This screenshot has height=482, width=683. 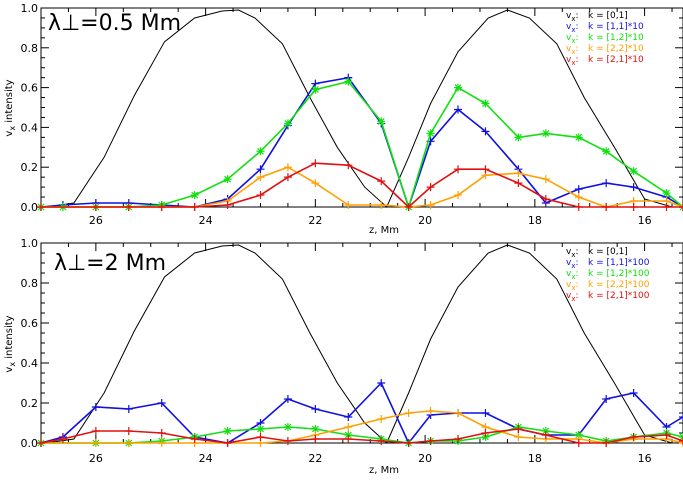 I want to click on panel-1-y-tick-label: 0.0, so click(x=30, y=207).